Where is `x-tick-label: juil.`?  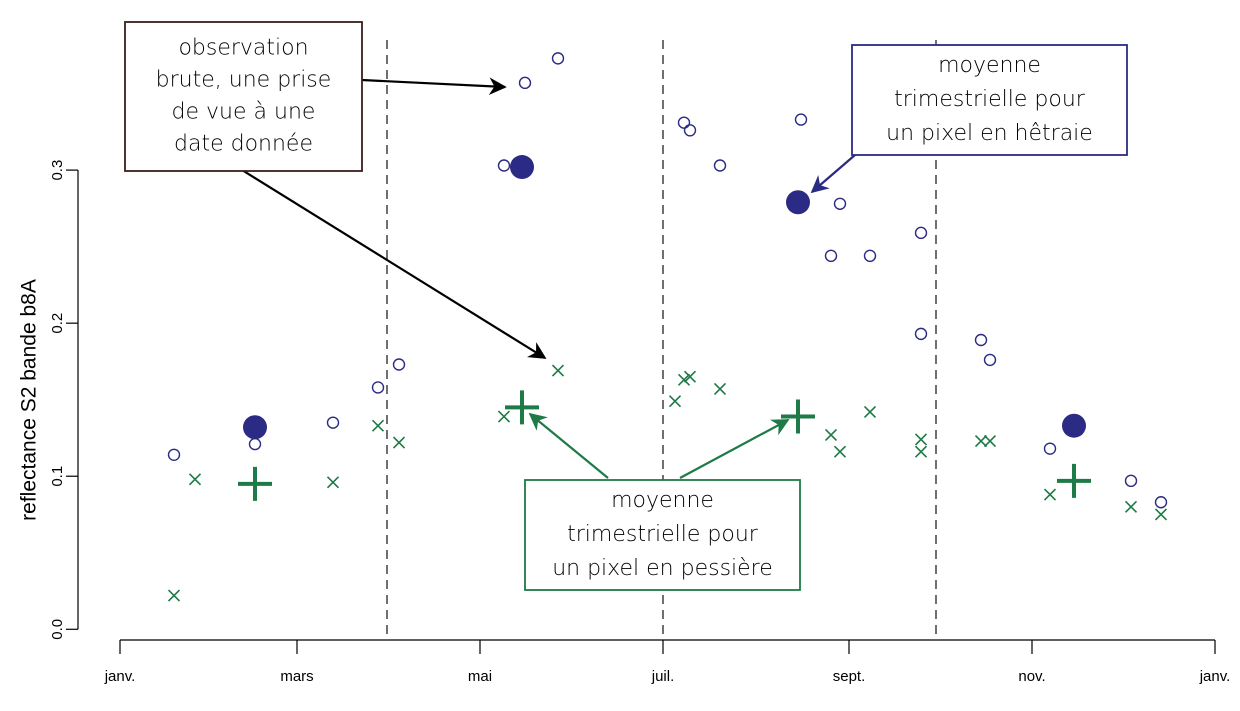
x-tick-label: juil. is located at coordinates (663, 676).